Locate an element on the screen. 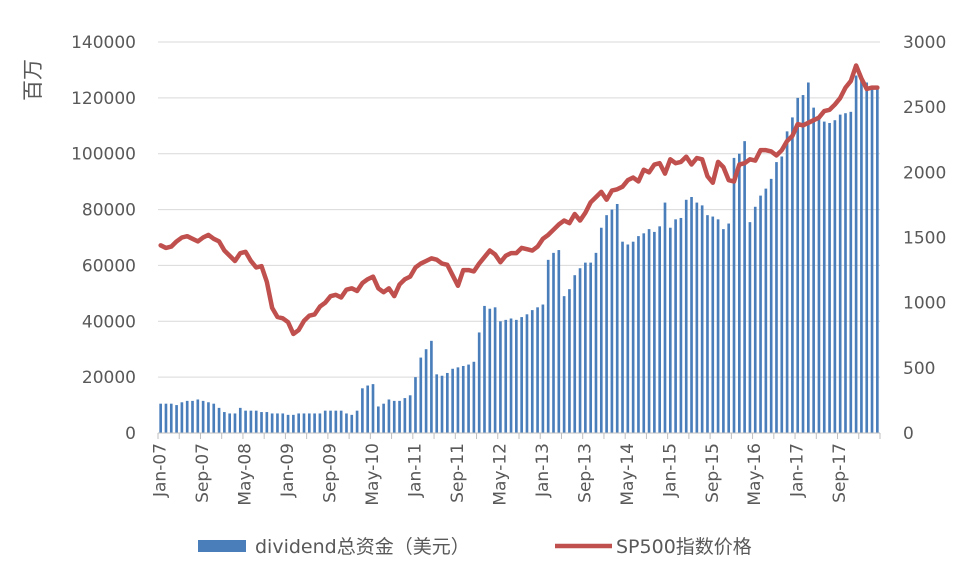 This screenshot has width=975, height=576. right-axis-labels: 3000 2500 2000 1500 1000 500 0 is located at coordinates (924, 238).